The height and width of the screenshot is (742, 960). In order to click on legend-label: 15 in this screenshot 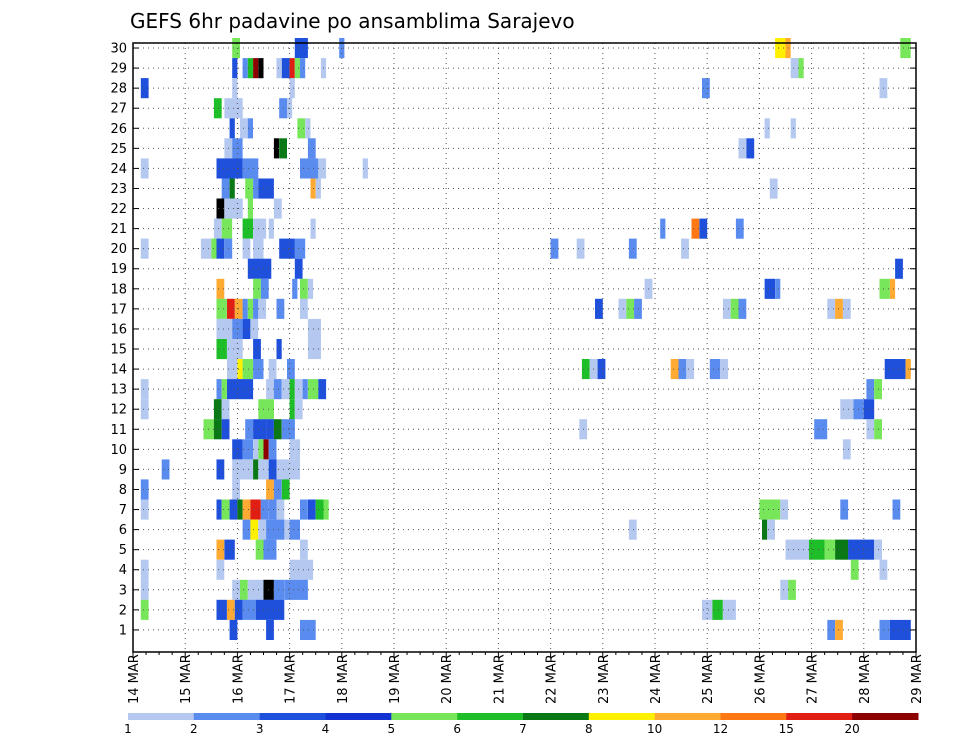, I will do `click(786, 729)`.